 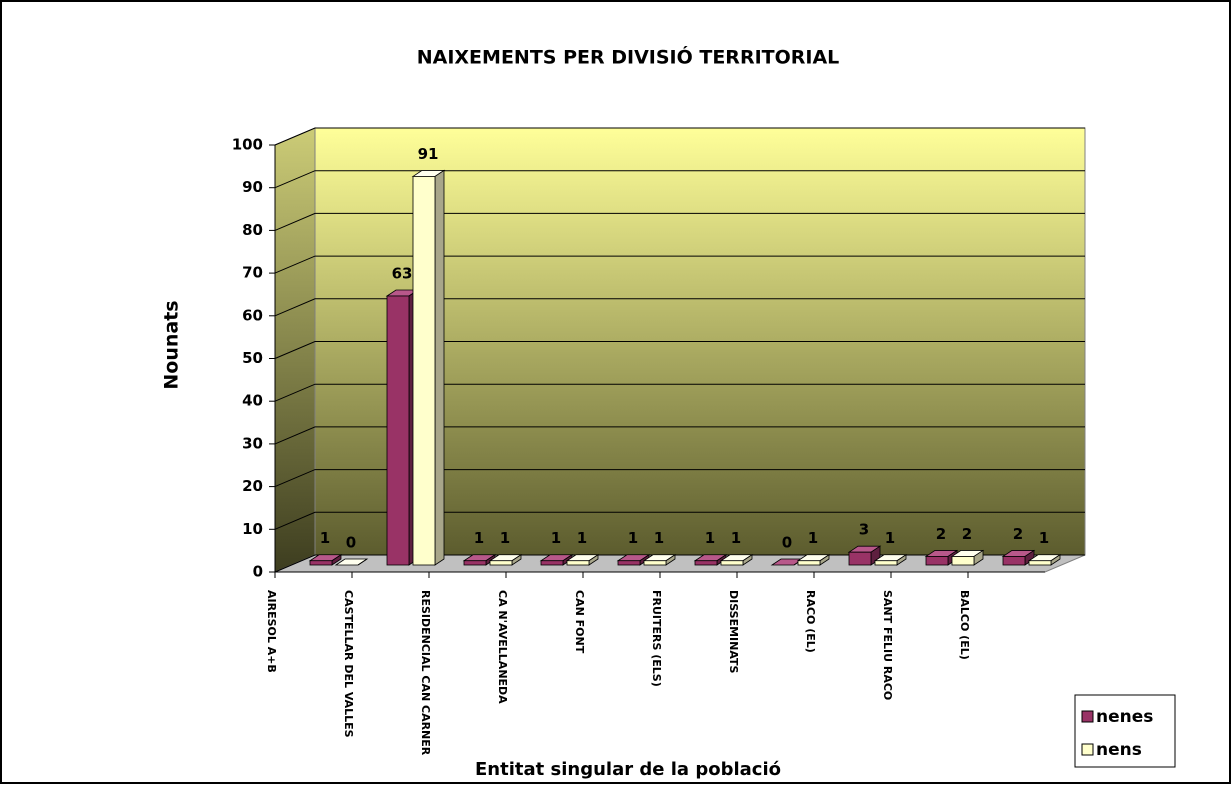 I want to click on x-tick-label: BALCO (EL), so click(x=964, y=625).